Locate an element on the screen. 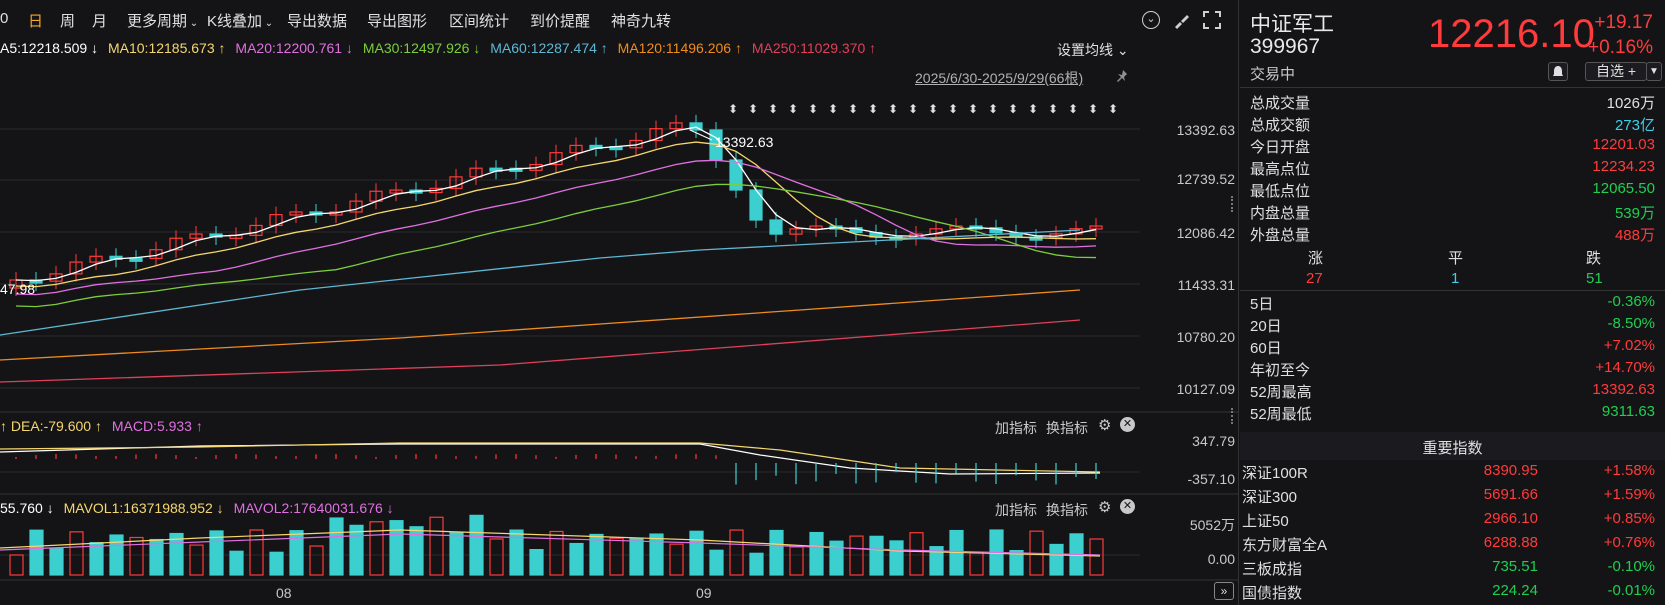 The height and width of the screenshot is (605, 1665). price-change: +19.17 +0.16% is located at coordinates (1620, 35).